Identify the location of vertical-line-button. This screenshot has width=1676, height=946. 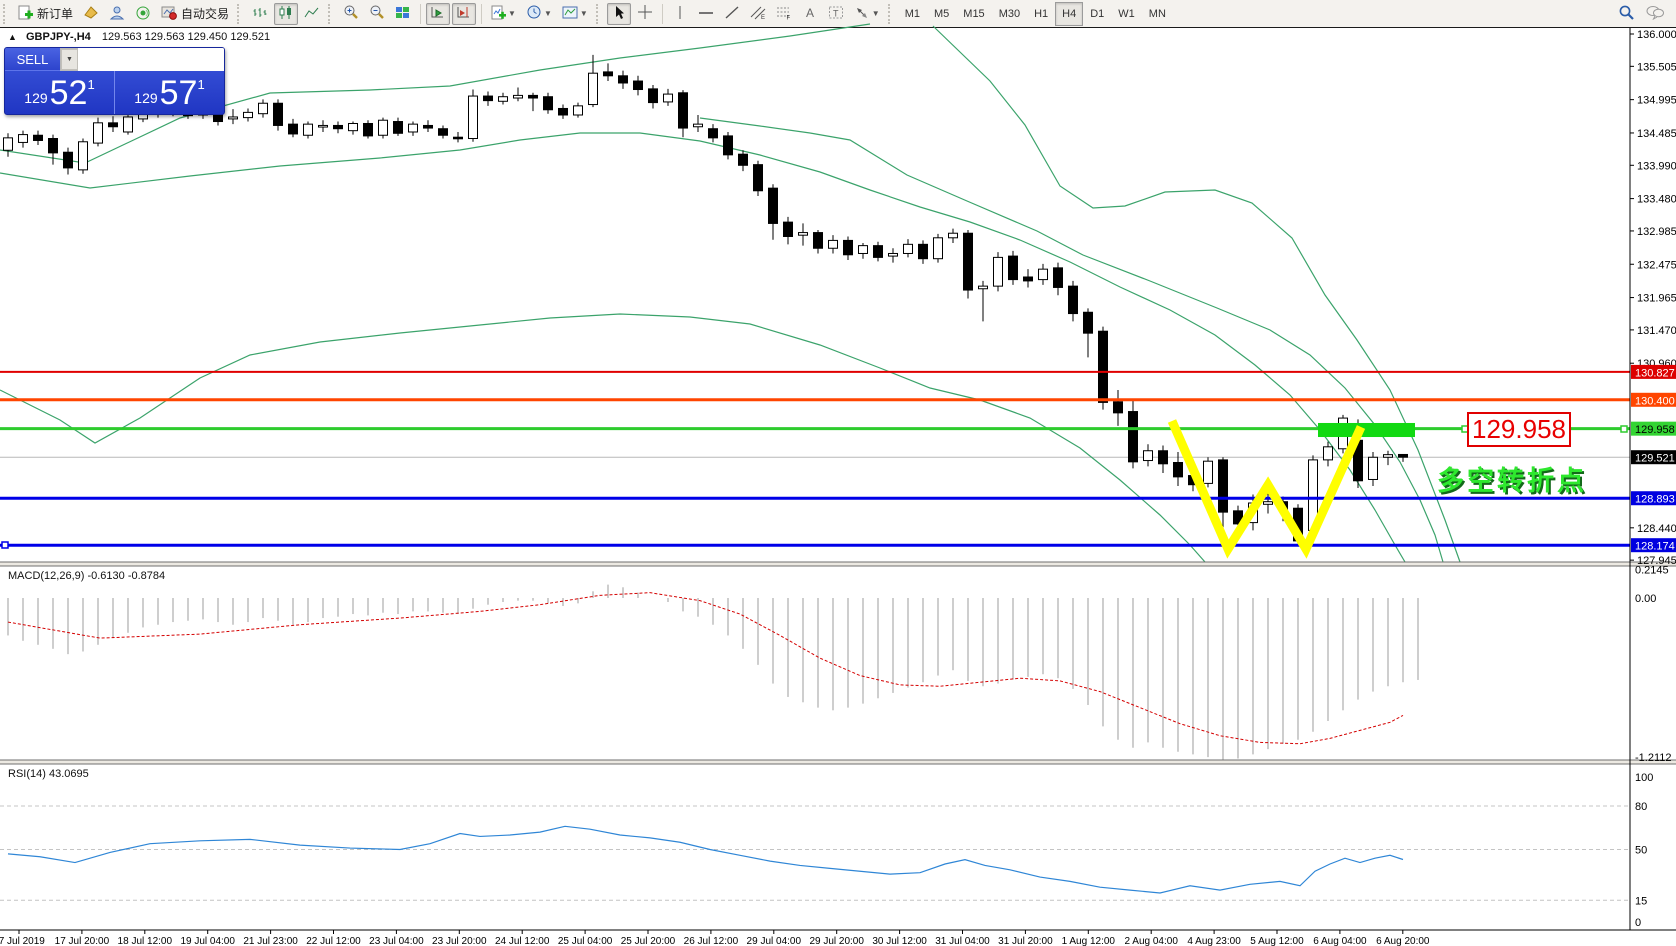
(680, 14).